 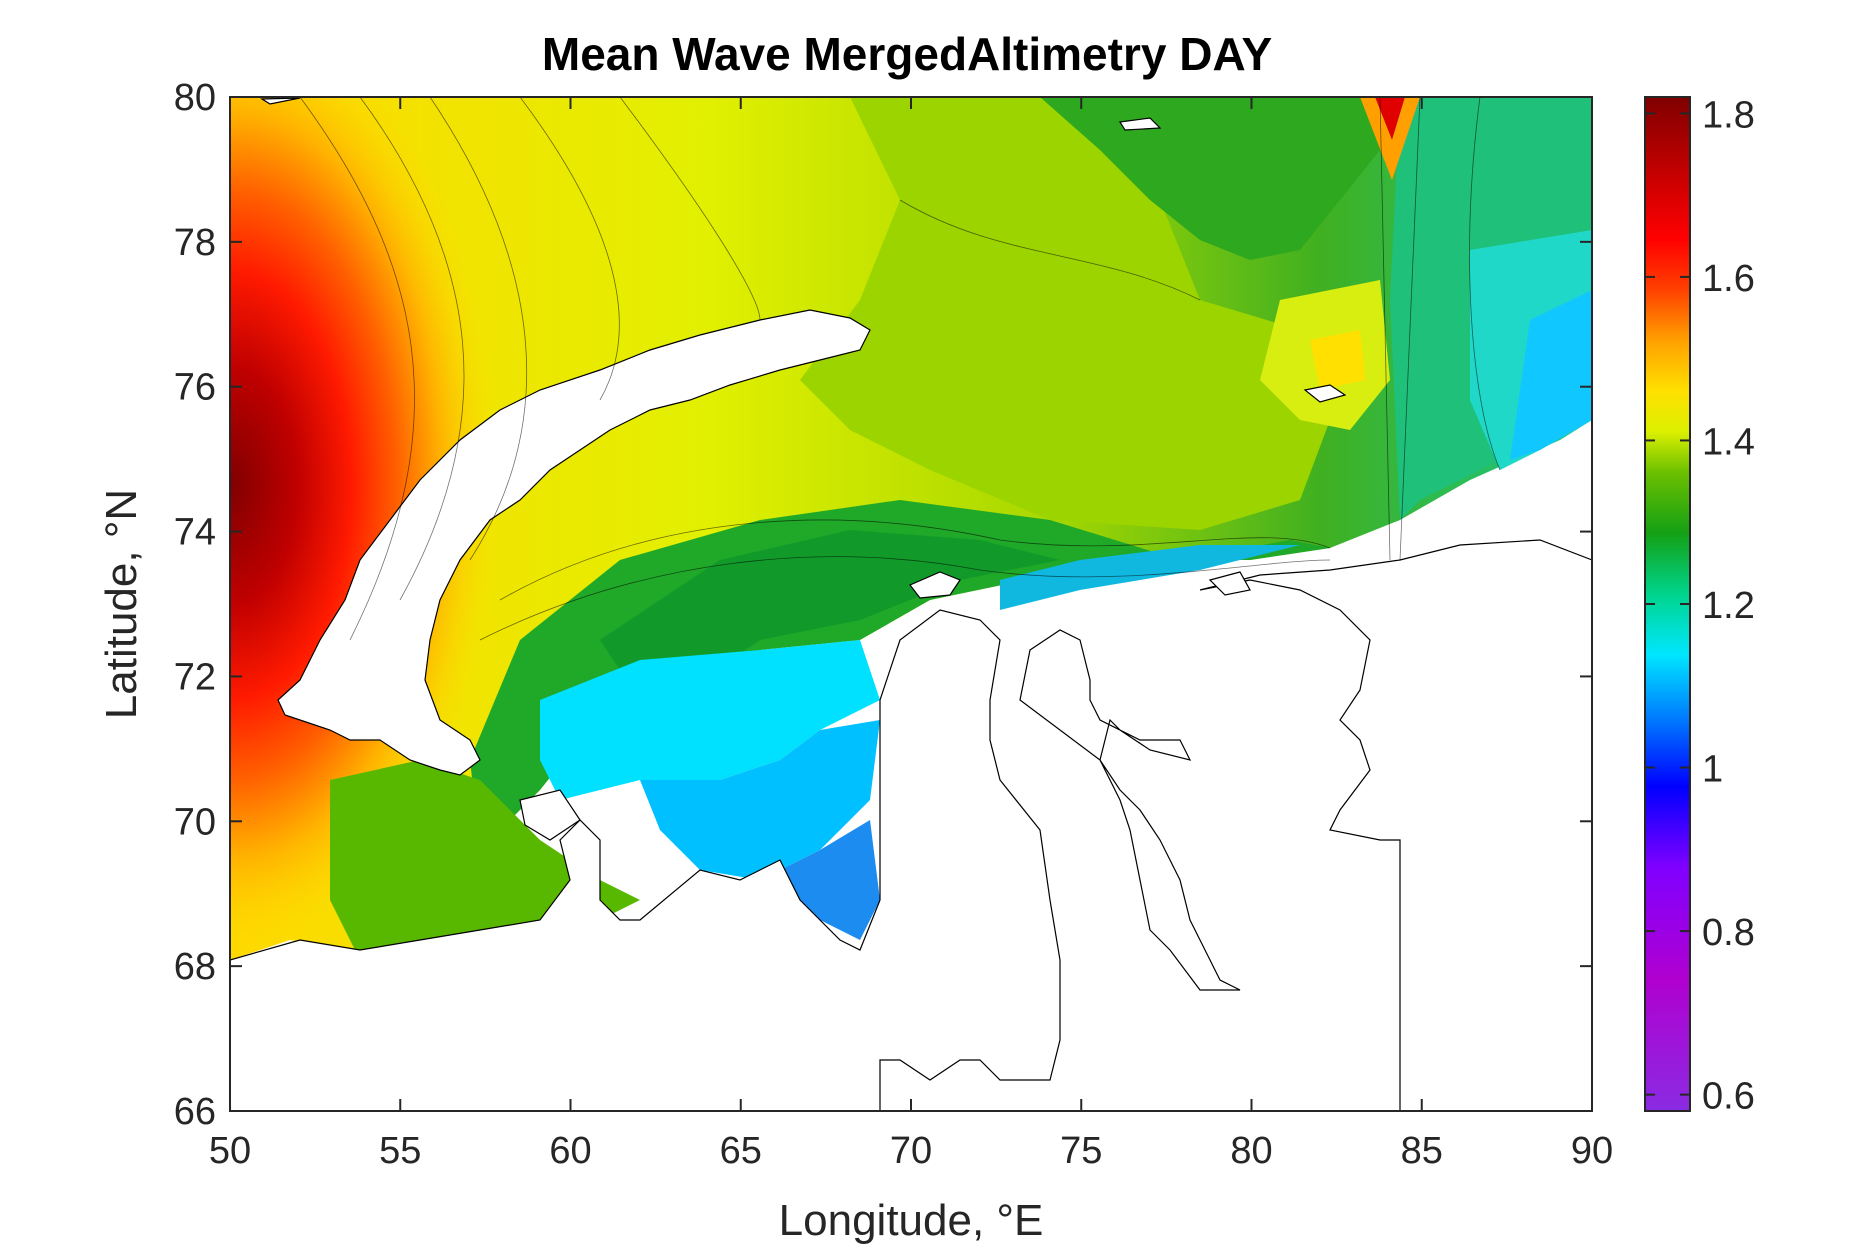 What do you see at coordinates (195, 98) in the screenshot?
I see `y-tick-label: 80` at bounding box center [195, 98].